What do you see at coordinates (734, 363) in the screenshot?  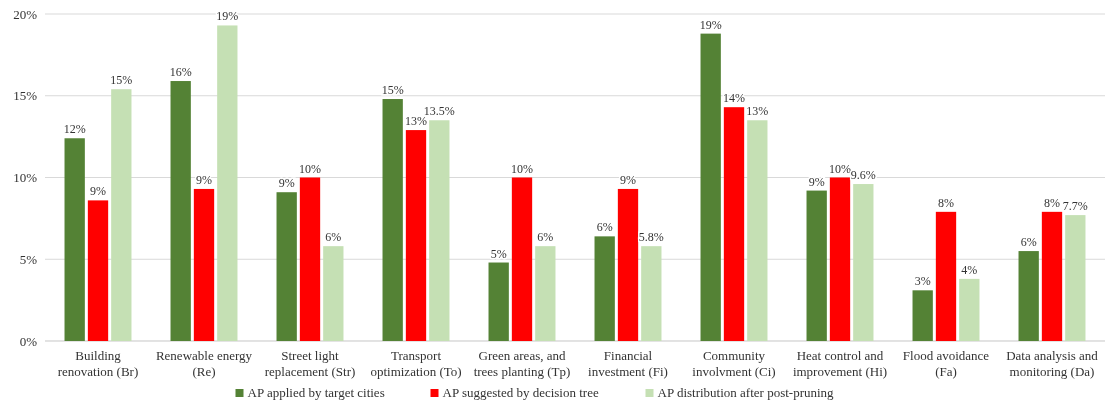 I see `x-tick-label: Community involvment (Ci)` at bounding box center [734, 363].